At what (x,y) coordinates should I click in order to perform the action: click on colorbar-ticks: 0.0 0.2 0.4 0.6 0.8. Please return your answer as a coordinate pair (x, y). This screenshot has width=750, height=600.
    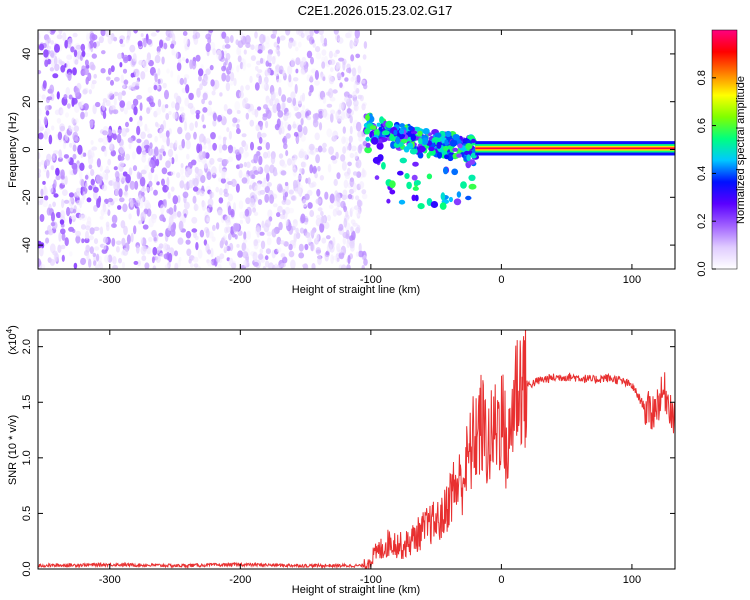
    Looking at the image, I should click on (706, 173).